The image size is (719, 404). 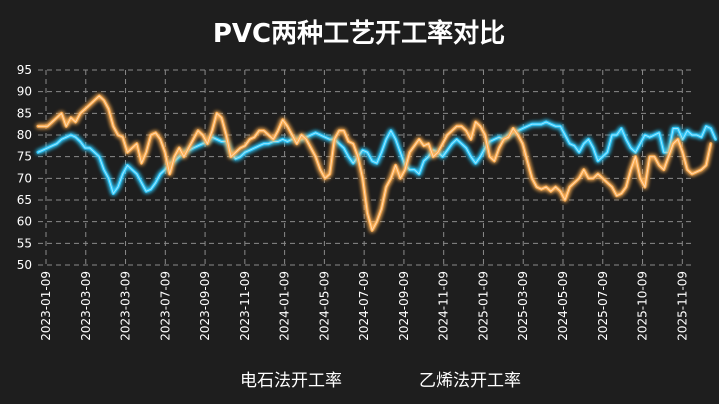 What do you see at coordinates (523, 306) in the screenshot?
I see `x-tick-label: 2025-03-09` at bounding box center [523, 306].